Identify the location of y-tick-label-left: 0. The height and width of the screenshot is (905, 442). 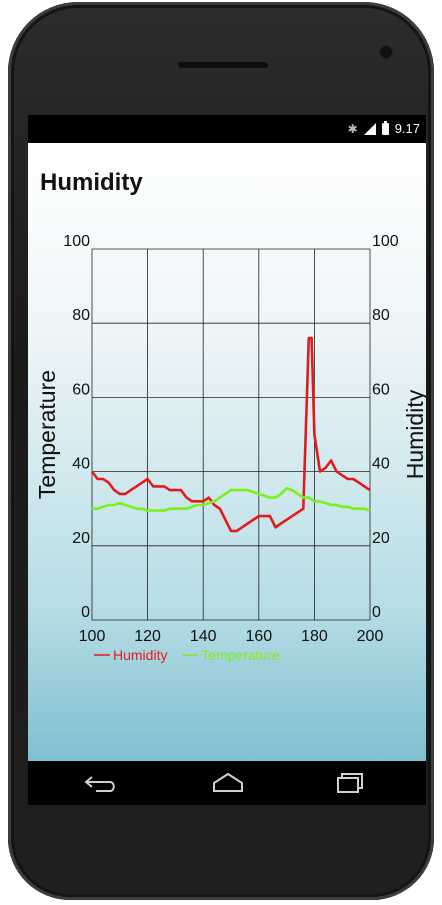
(85, 612).